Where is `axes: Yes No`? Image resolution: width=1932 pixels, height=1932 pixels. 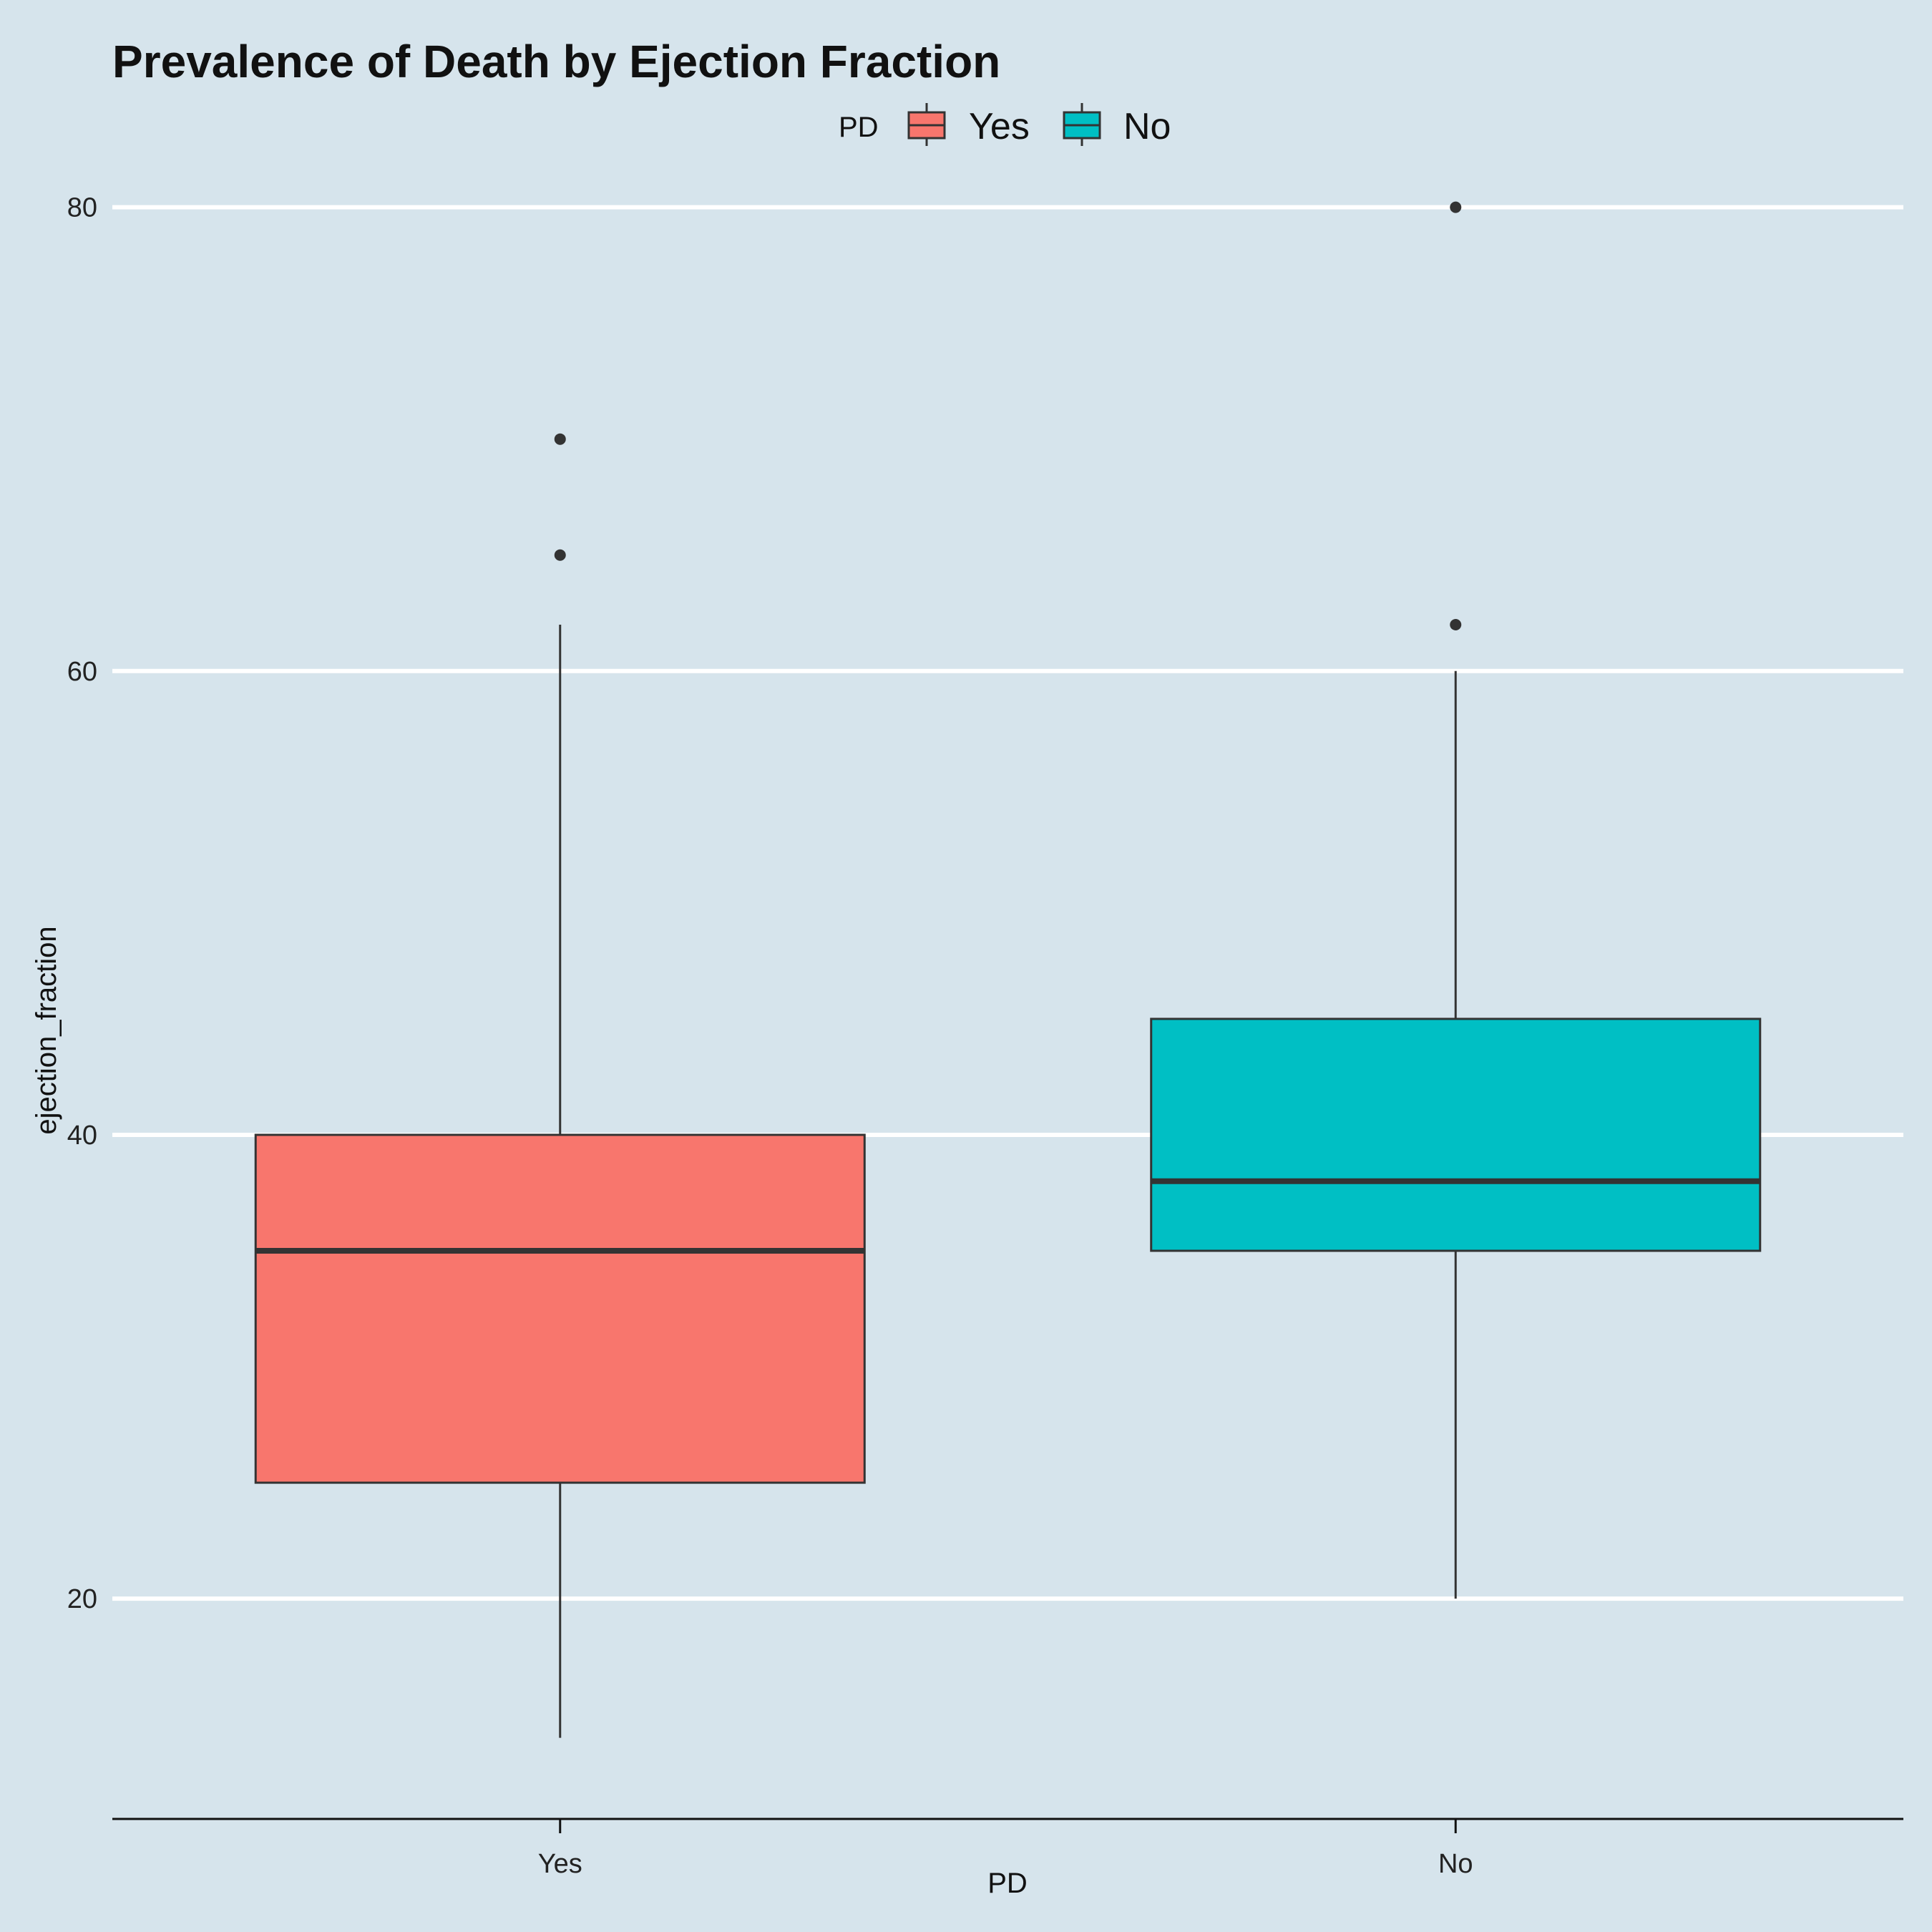
axes: Yes No is located at coordinates (1007, 1848).